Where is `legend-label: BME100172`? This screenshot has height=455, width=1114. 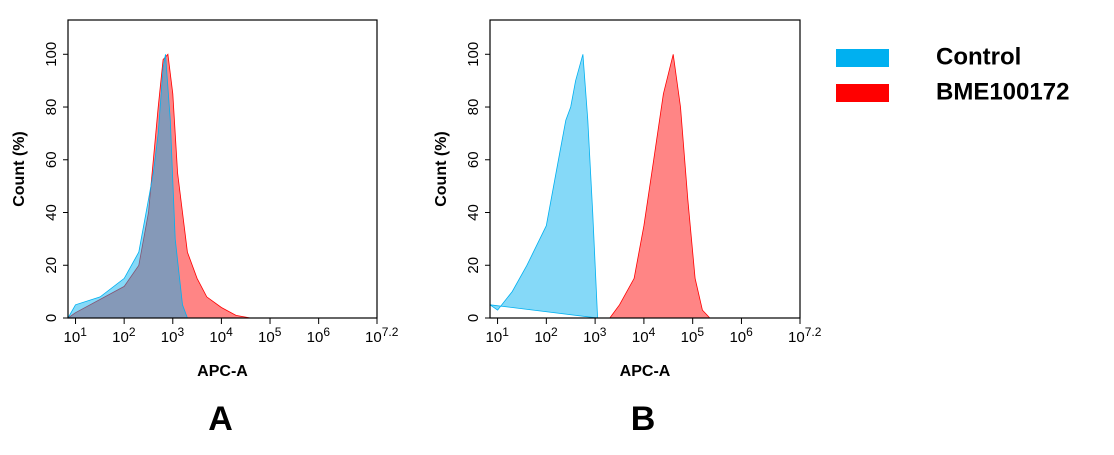 legend-label: BME100172 is located at coordinates (1002, 91).